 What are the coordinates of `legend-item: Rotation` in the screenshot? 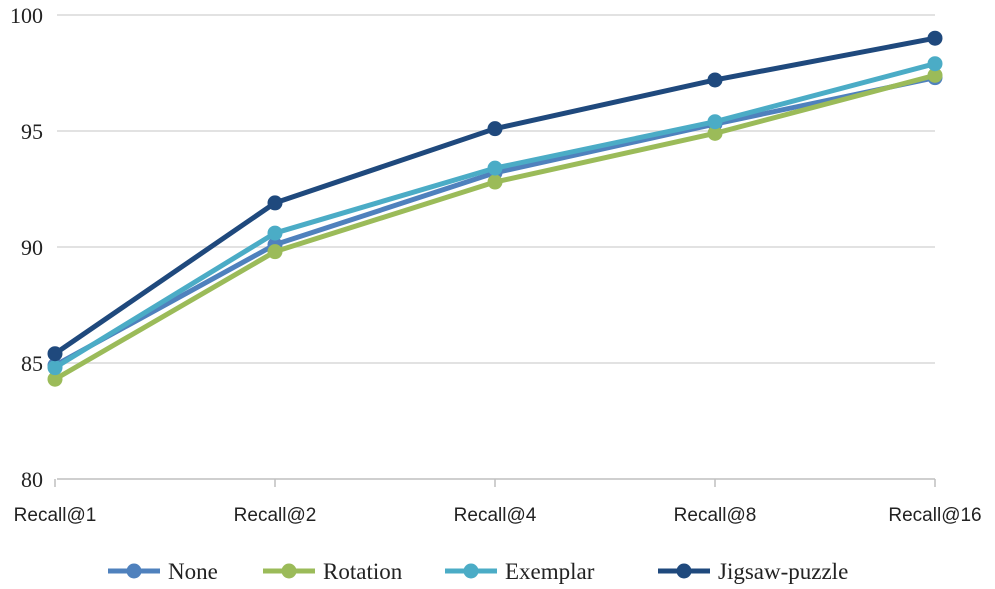 It's located at (333, 571).